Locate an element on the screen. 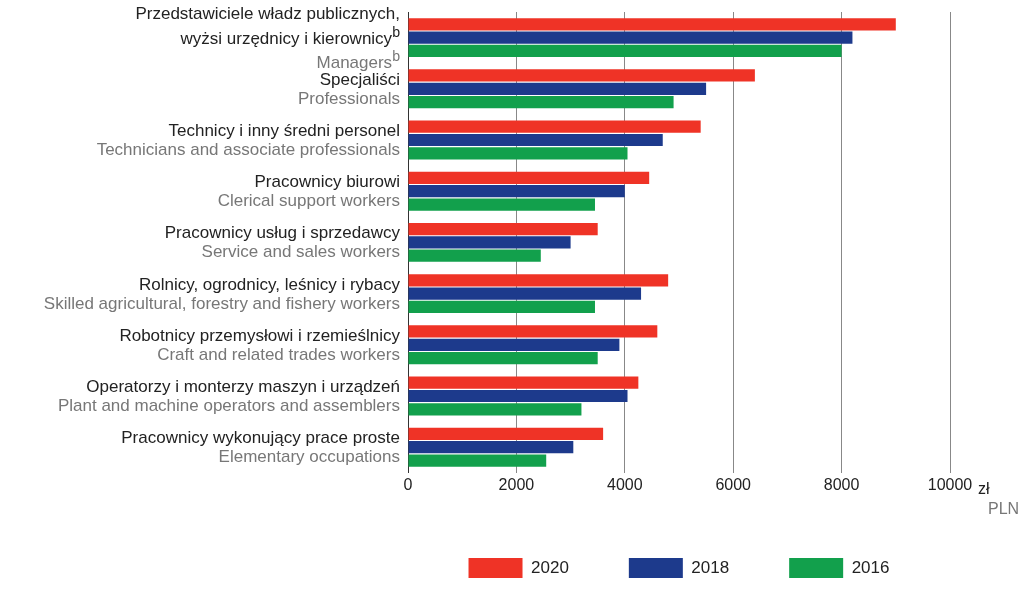  x-axis-title: zł PLN is located at coordinates (998, 498).